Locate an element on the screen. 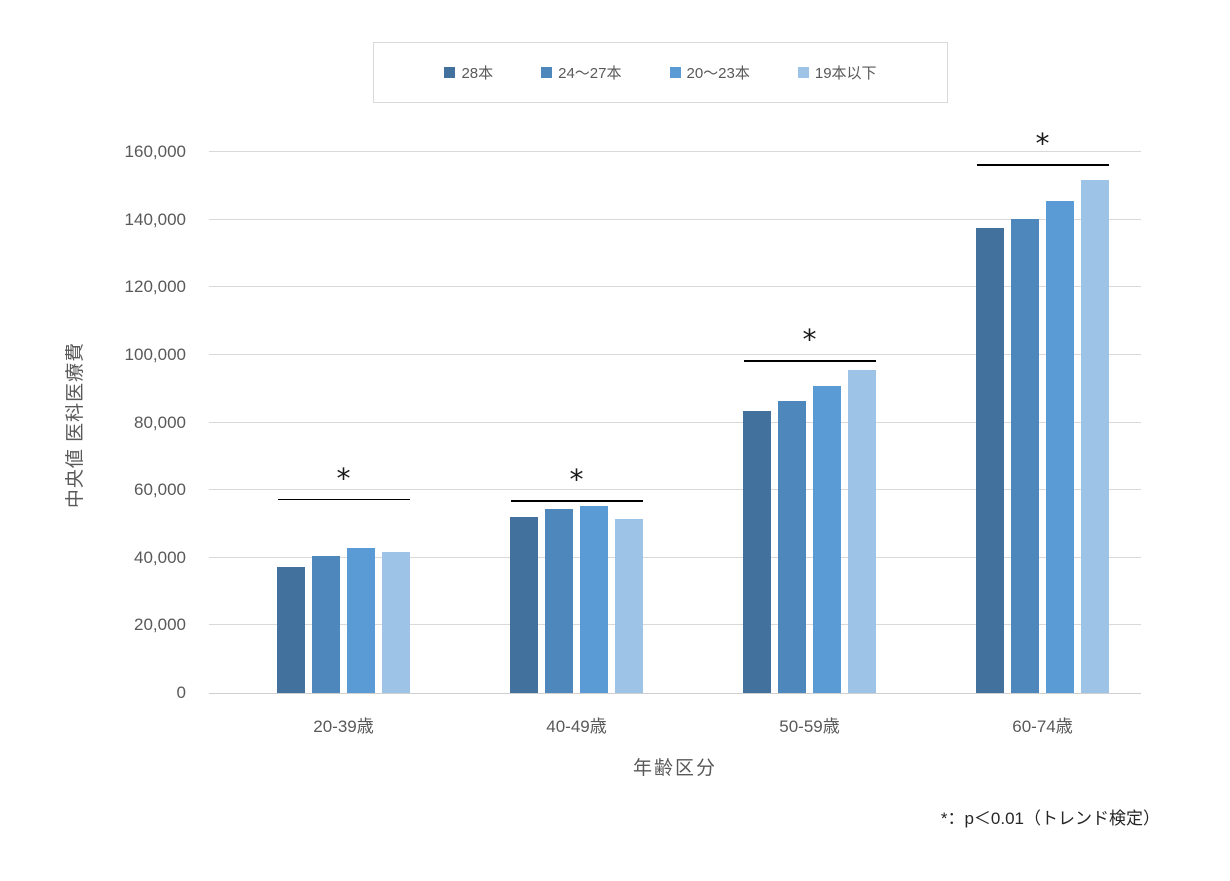 This screenshot has height=881, width=1230. y-tick-label: 80,000 is located at coordinates (160, 422).